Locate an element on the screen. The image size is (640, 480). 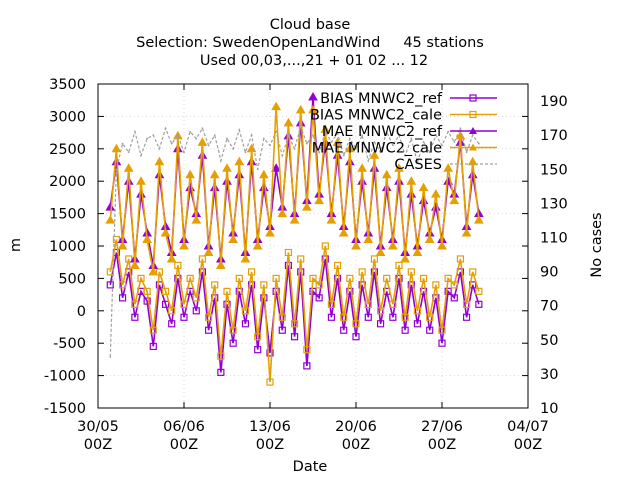
legend-label: BIAS MNWC2_ref is located at coordinates (381, 99).